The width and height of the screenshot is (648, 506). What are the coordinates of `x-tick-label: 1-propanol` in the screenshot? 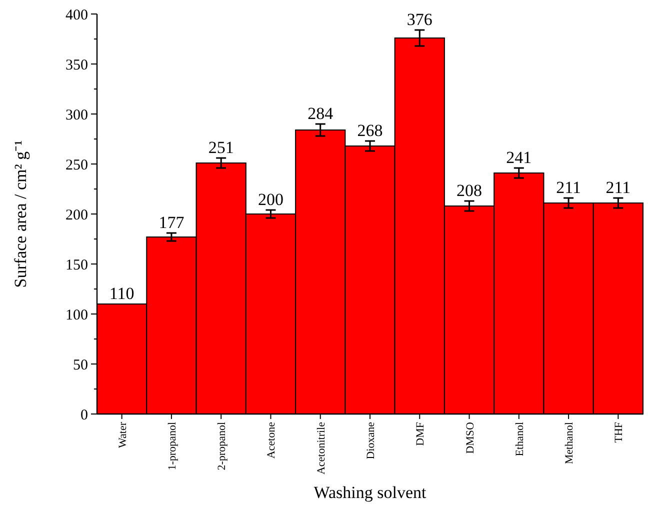 It's located at (172, 446).